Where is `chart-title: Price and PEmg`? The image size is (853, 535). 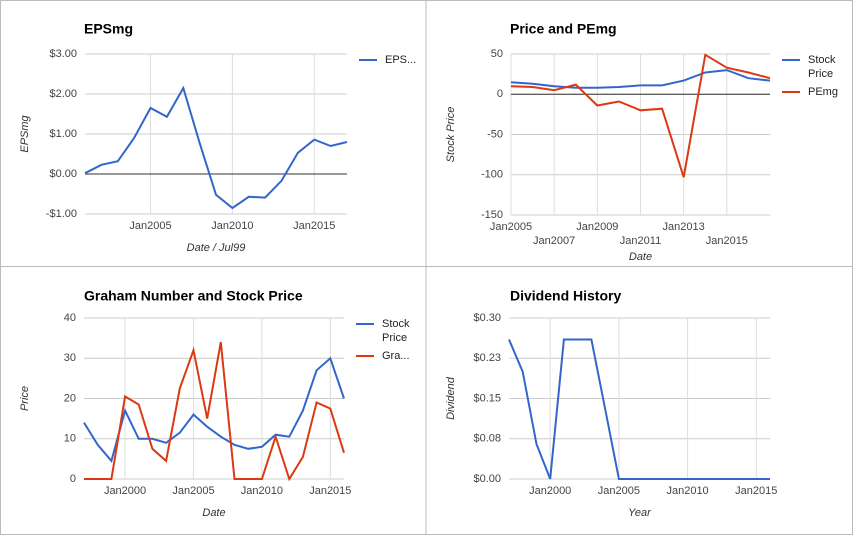
chart-title: Price and PEmg is located at coordinates (563, 29).